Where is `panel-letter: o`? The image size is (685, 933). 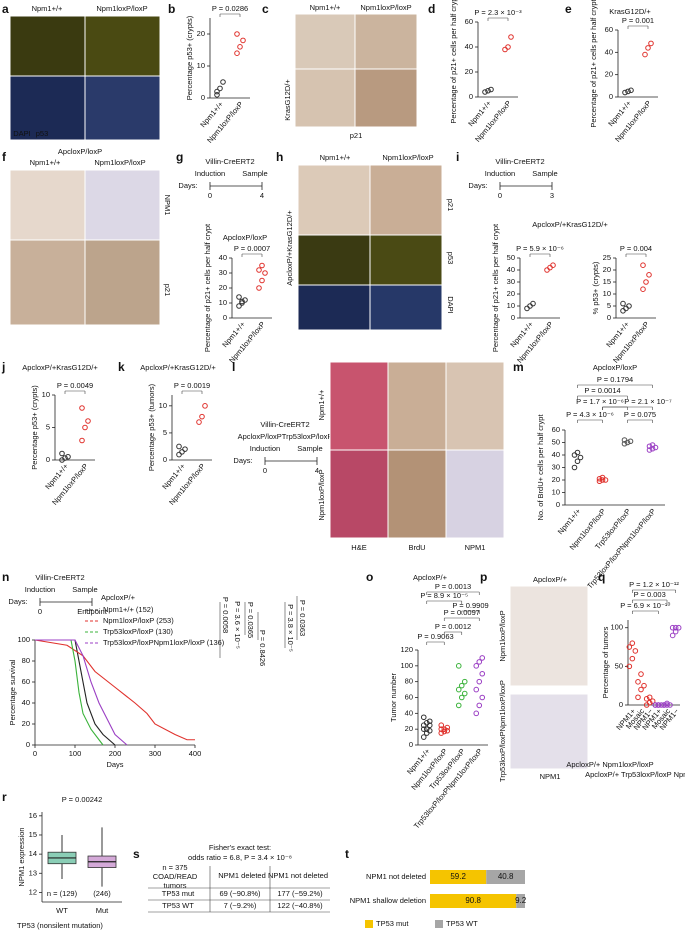 panel-letter: o is located at coordinates (369, 577).